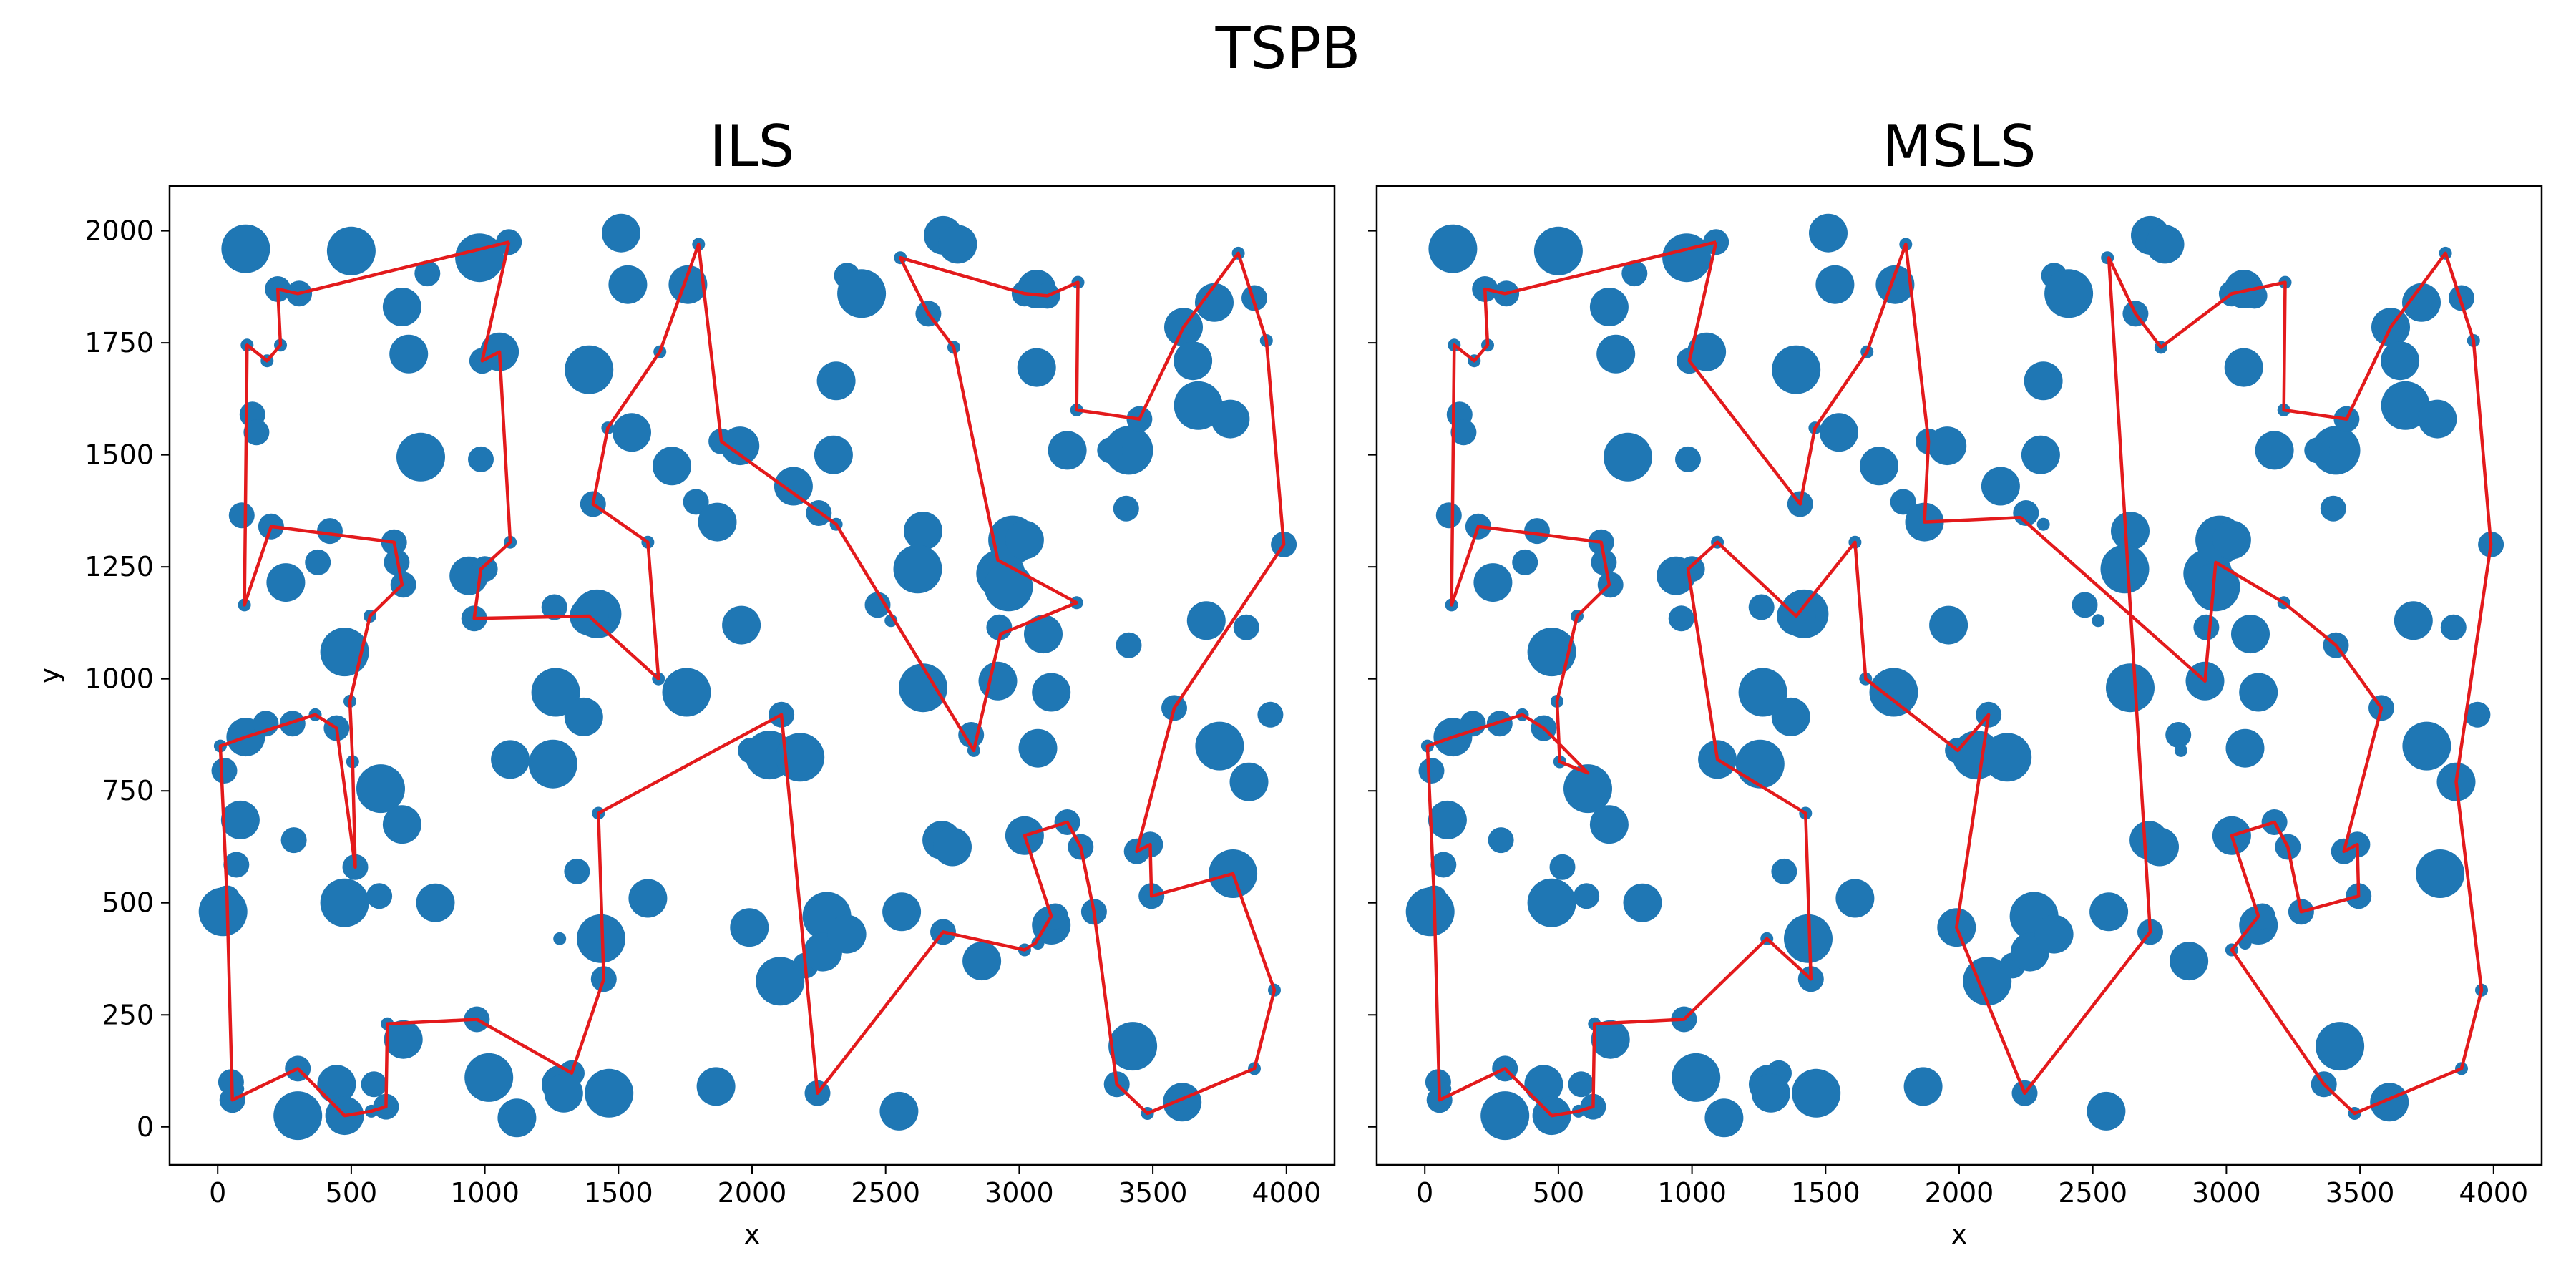  I want to click on y-tick-label: 1500, so click(119, 455).